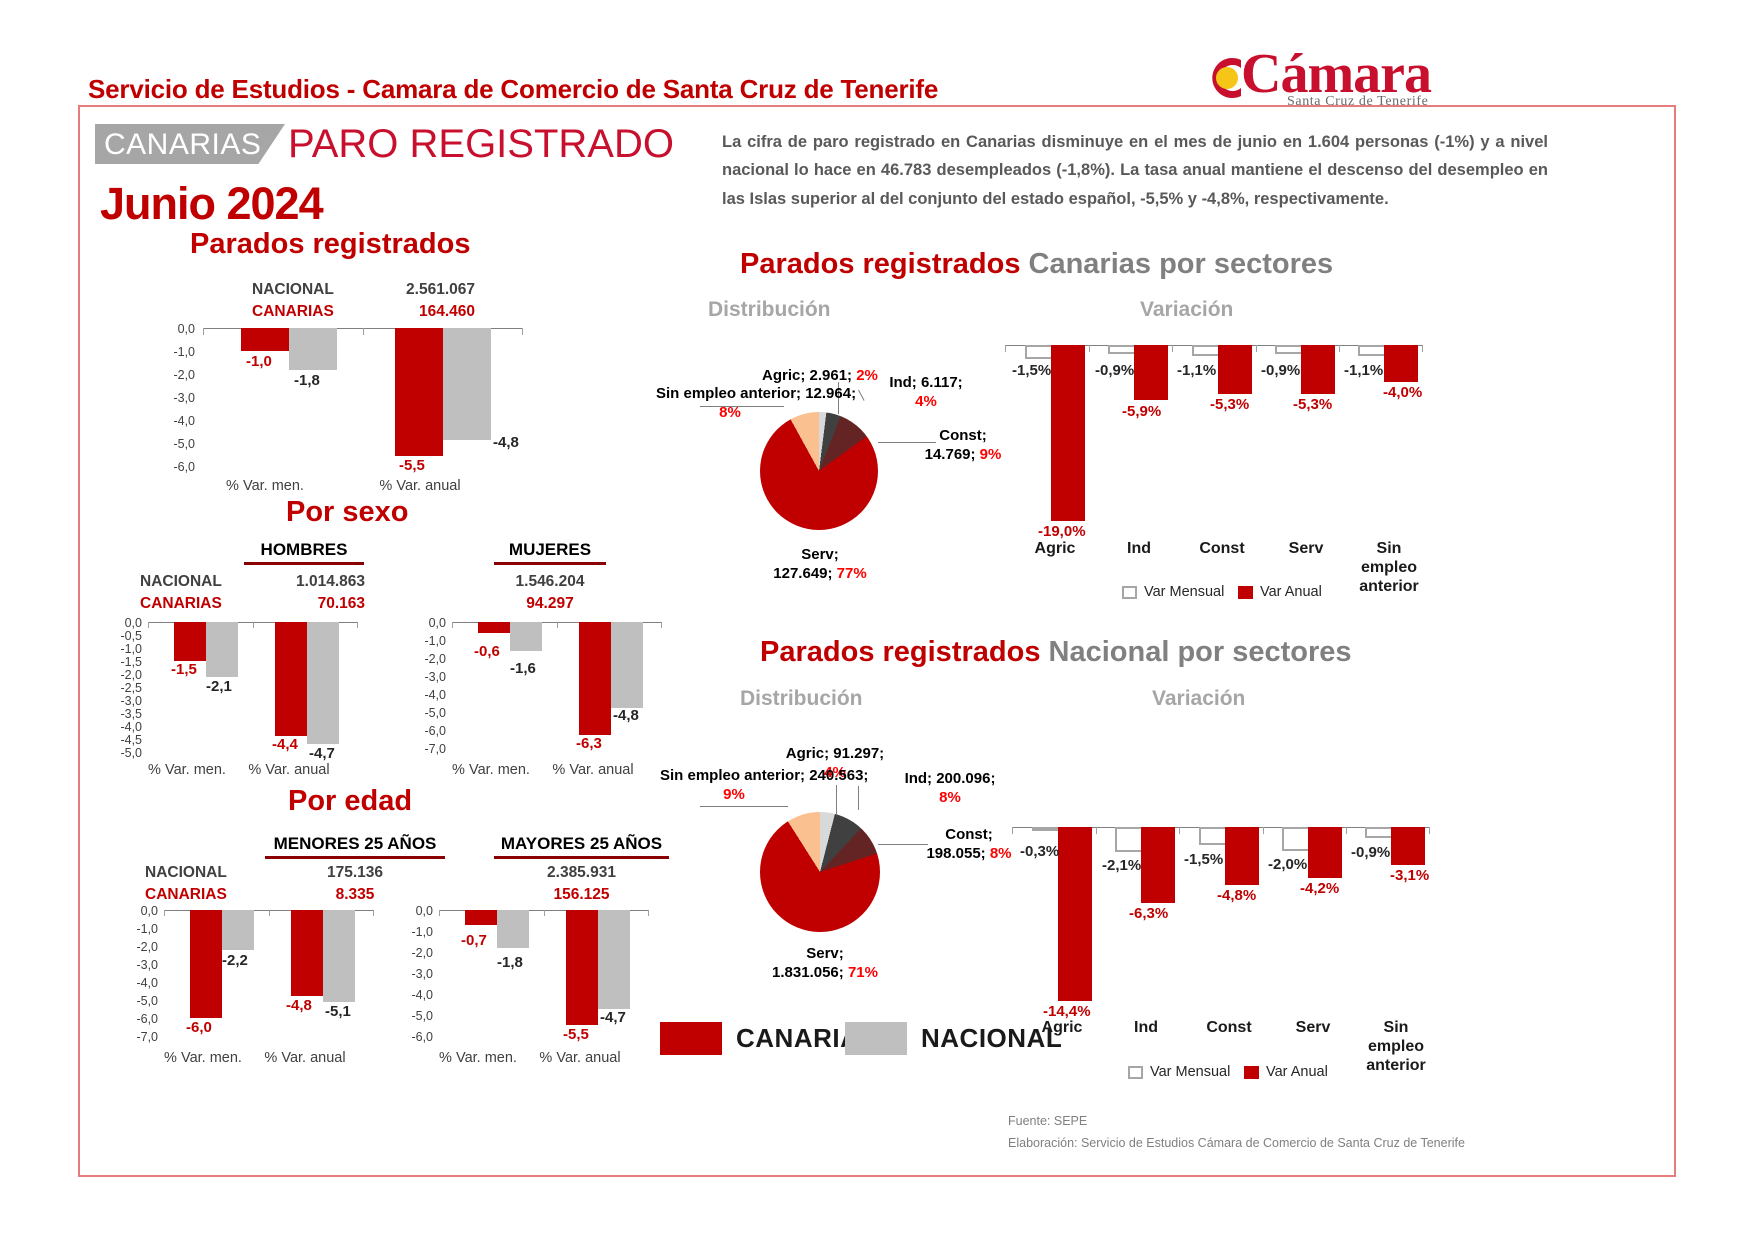  Describe the element at coordinates (147, 1037) in the screenshot. I see `ytick: -7,0` at that location.